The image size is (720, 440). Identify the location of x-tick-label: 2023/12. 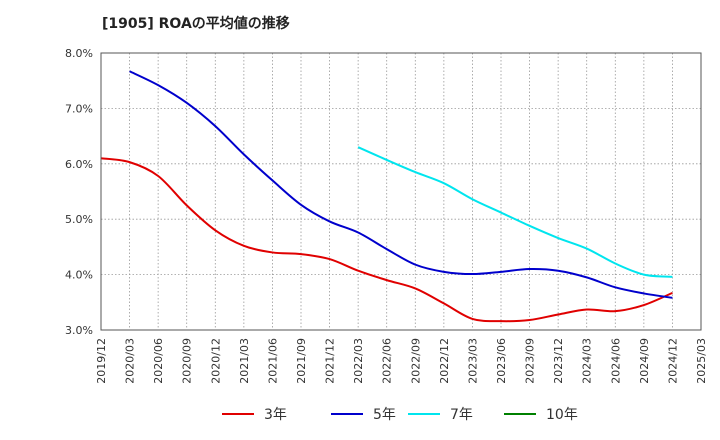
(558, 361).